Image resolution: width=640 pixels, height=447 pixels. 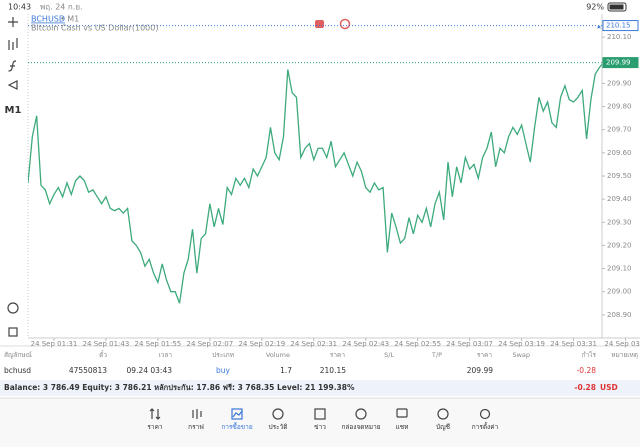 I want to click on new-order-tool, so click(x=13, y=332).